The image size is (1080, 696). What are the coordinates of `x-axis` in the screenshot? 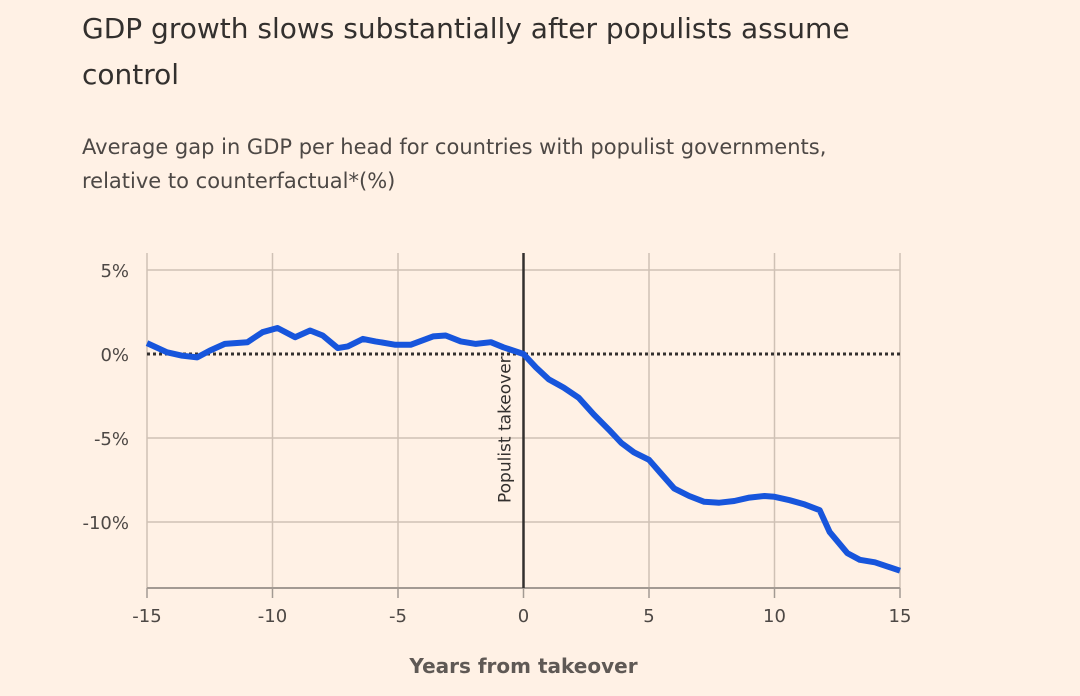 It's located at (523, 592).